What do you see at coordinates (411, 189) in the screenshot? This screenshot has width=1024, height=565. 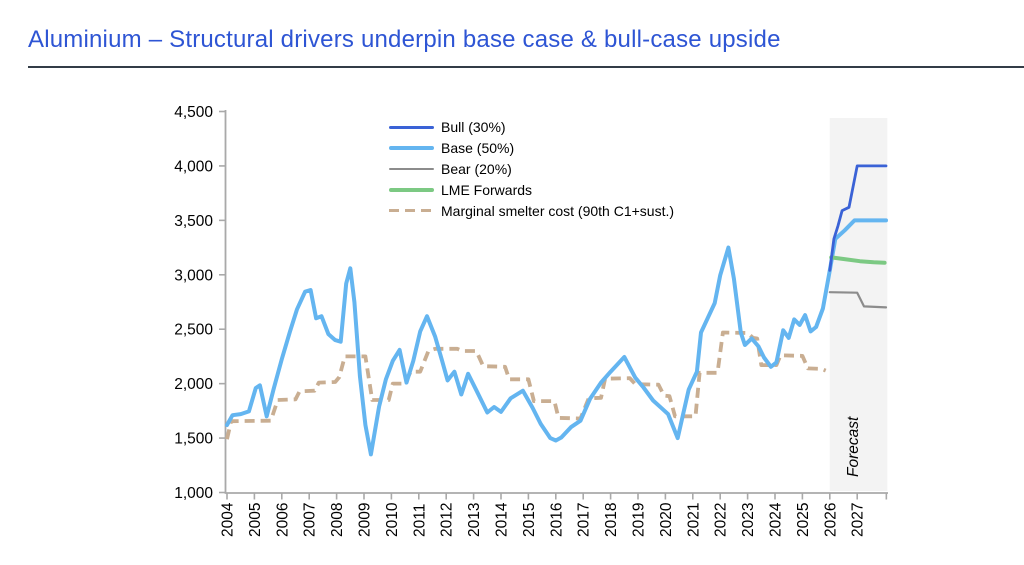 I see `legend-swatch-lme-forwards` at bounding box center [411, 189].